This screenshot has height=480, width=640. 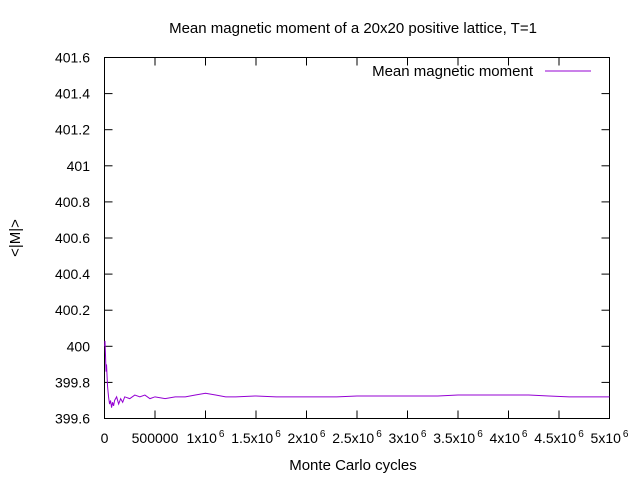 What do you see at coordinates (72, 130) in the screenshot?
I see `y-tick-label: 401.2` at bounding box center [72, 130].